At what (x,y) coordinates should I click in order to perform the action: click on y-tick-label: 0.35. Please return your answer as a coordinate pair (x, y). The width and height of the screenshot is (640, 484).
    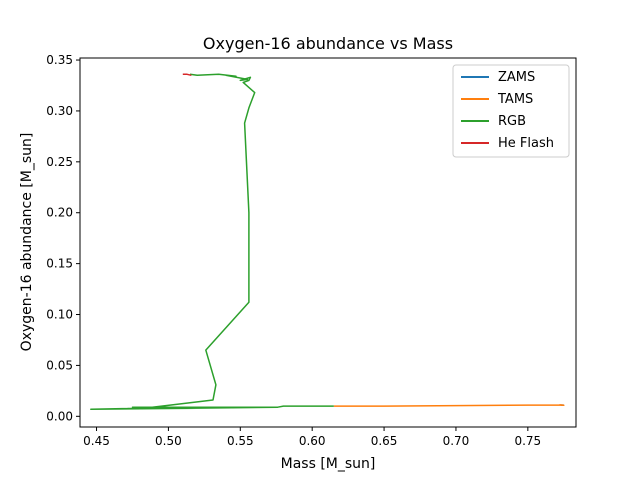
    Looking at the image, I should click on (59, 60).